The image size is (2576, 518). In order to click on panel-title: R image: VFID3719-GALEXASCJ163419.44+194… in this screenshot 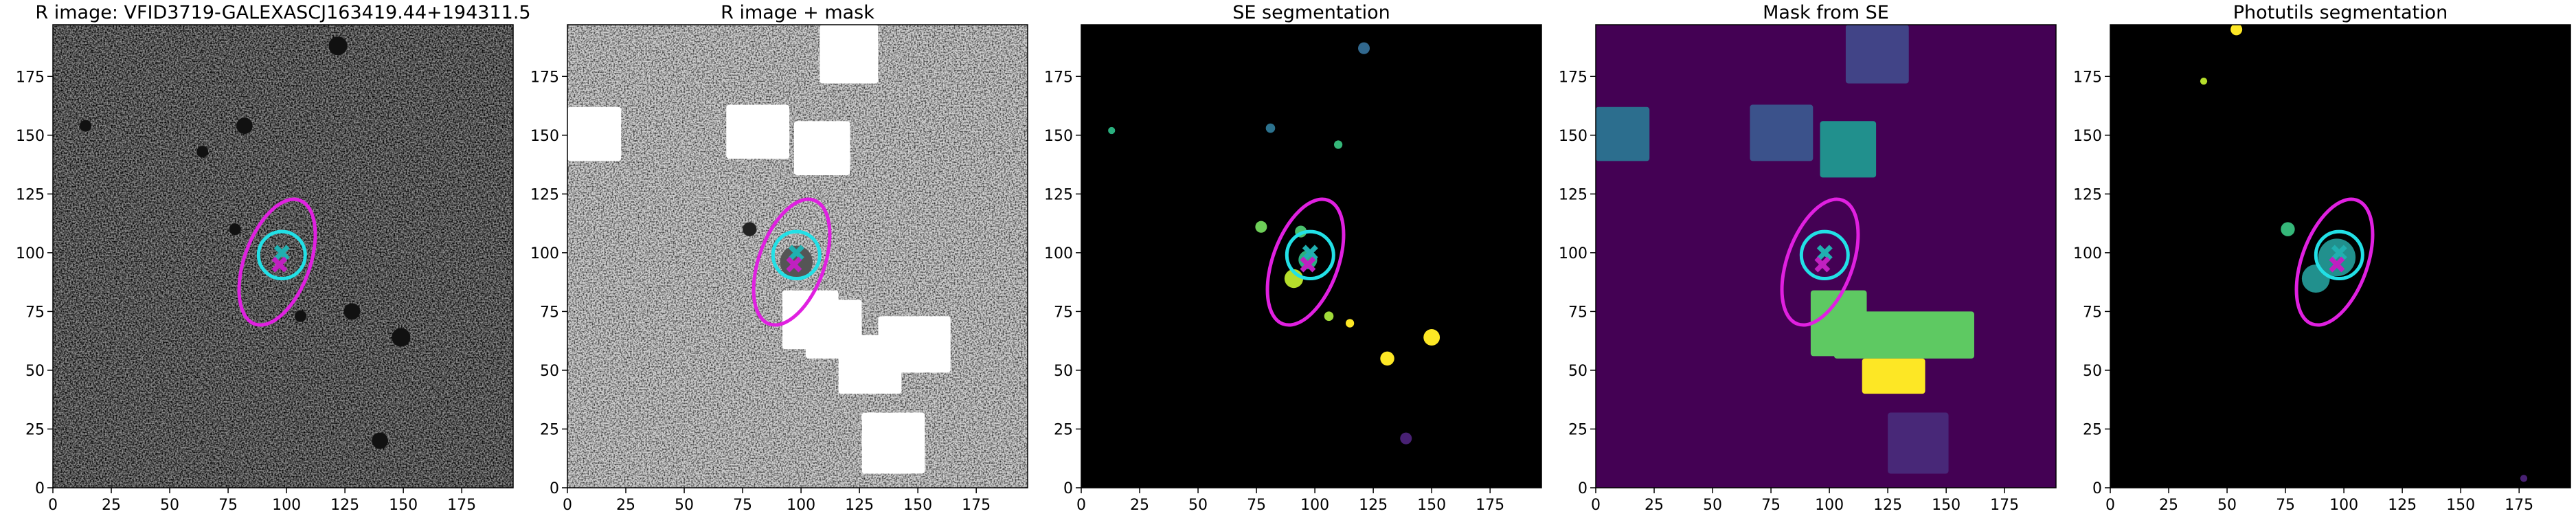, I will do `click(282, 12)`.